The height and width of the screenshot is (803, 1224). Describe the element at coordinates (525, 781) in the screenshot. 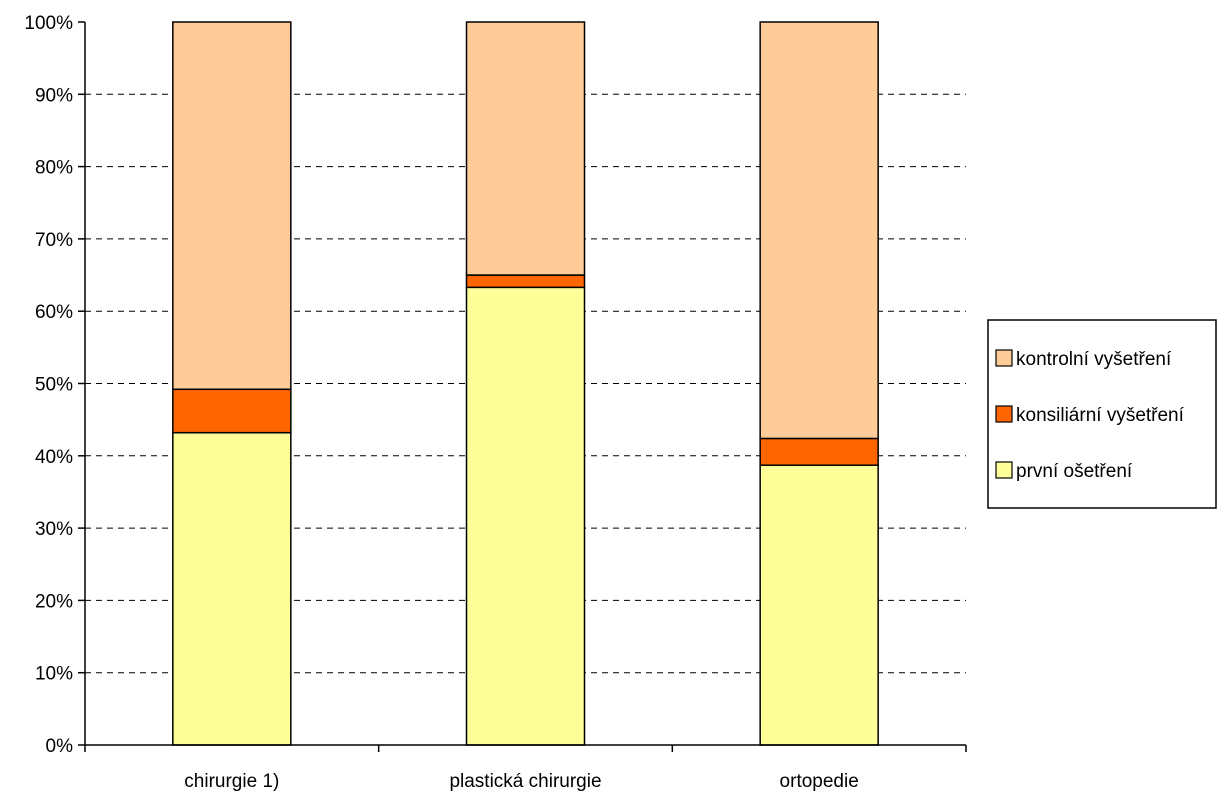

I see `x-category-label: plastická chirurgie` at that location.